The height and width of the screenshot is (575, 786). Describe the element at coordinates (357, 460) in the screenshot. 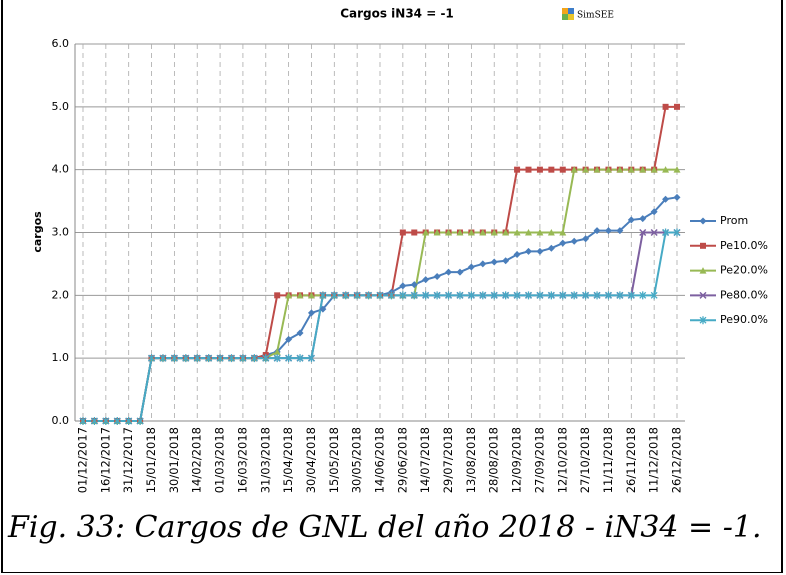

I see `x-tick-label: 30/05/2018` at that location.